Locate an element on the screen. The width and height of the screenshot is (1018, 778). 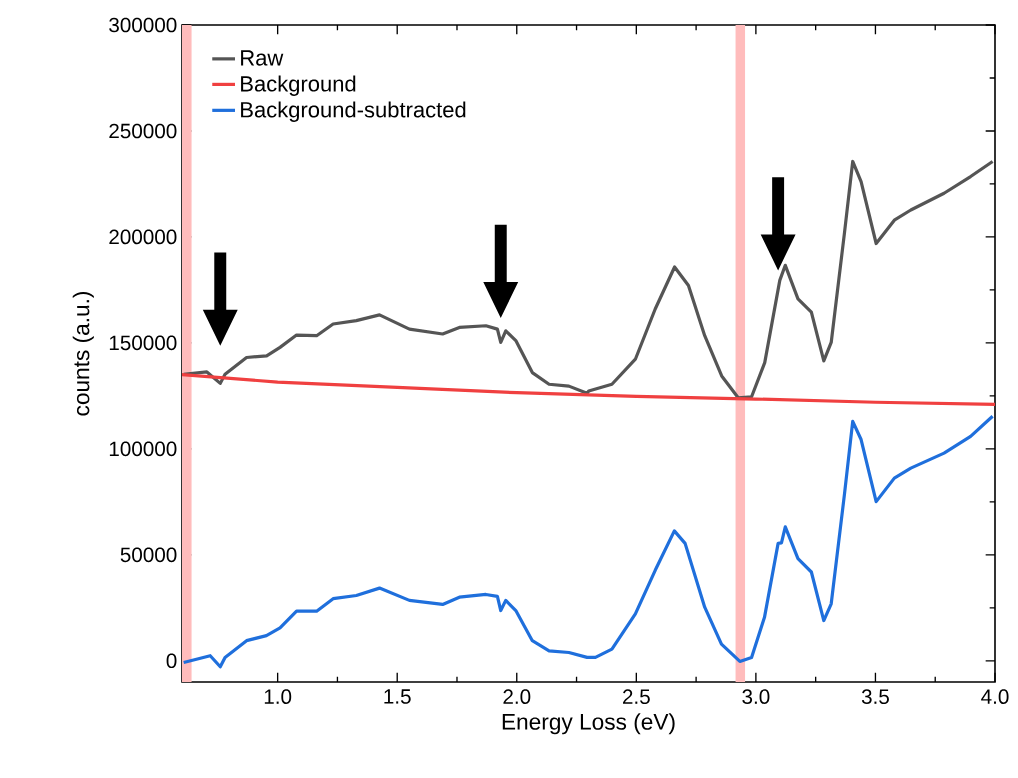
y-tick-label: 150000 is located at coordinates (143, 343).